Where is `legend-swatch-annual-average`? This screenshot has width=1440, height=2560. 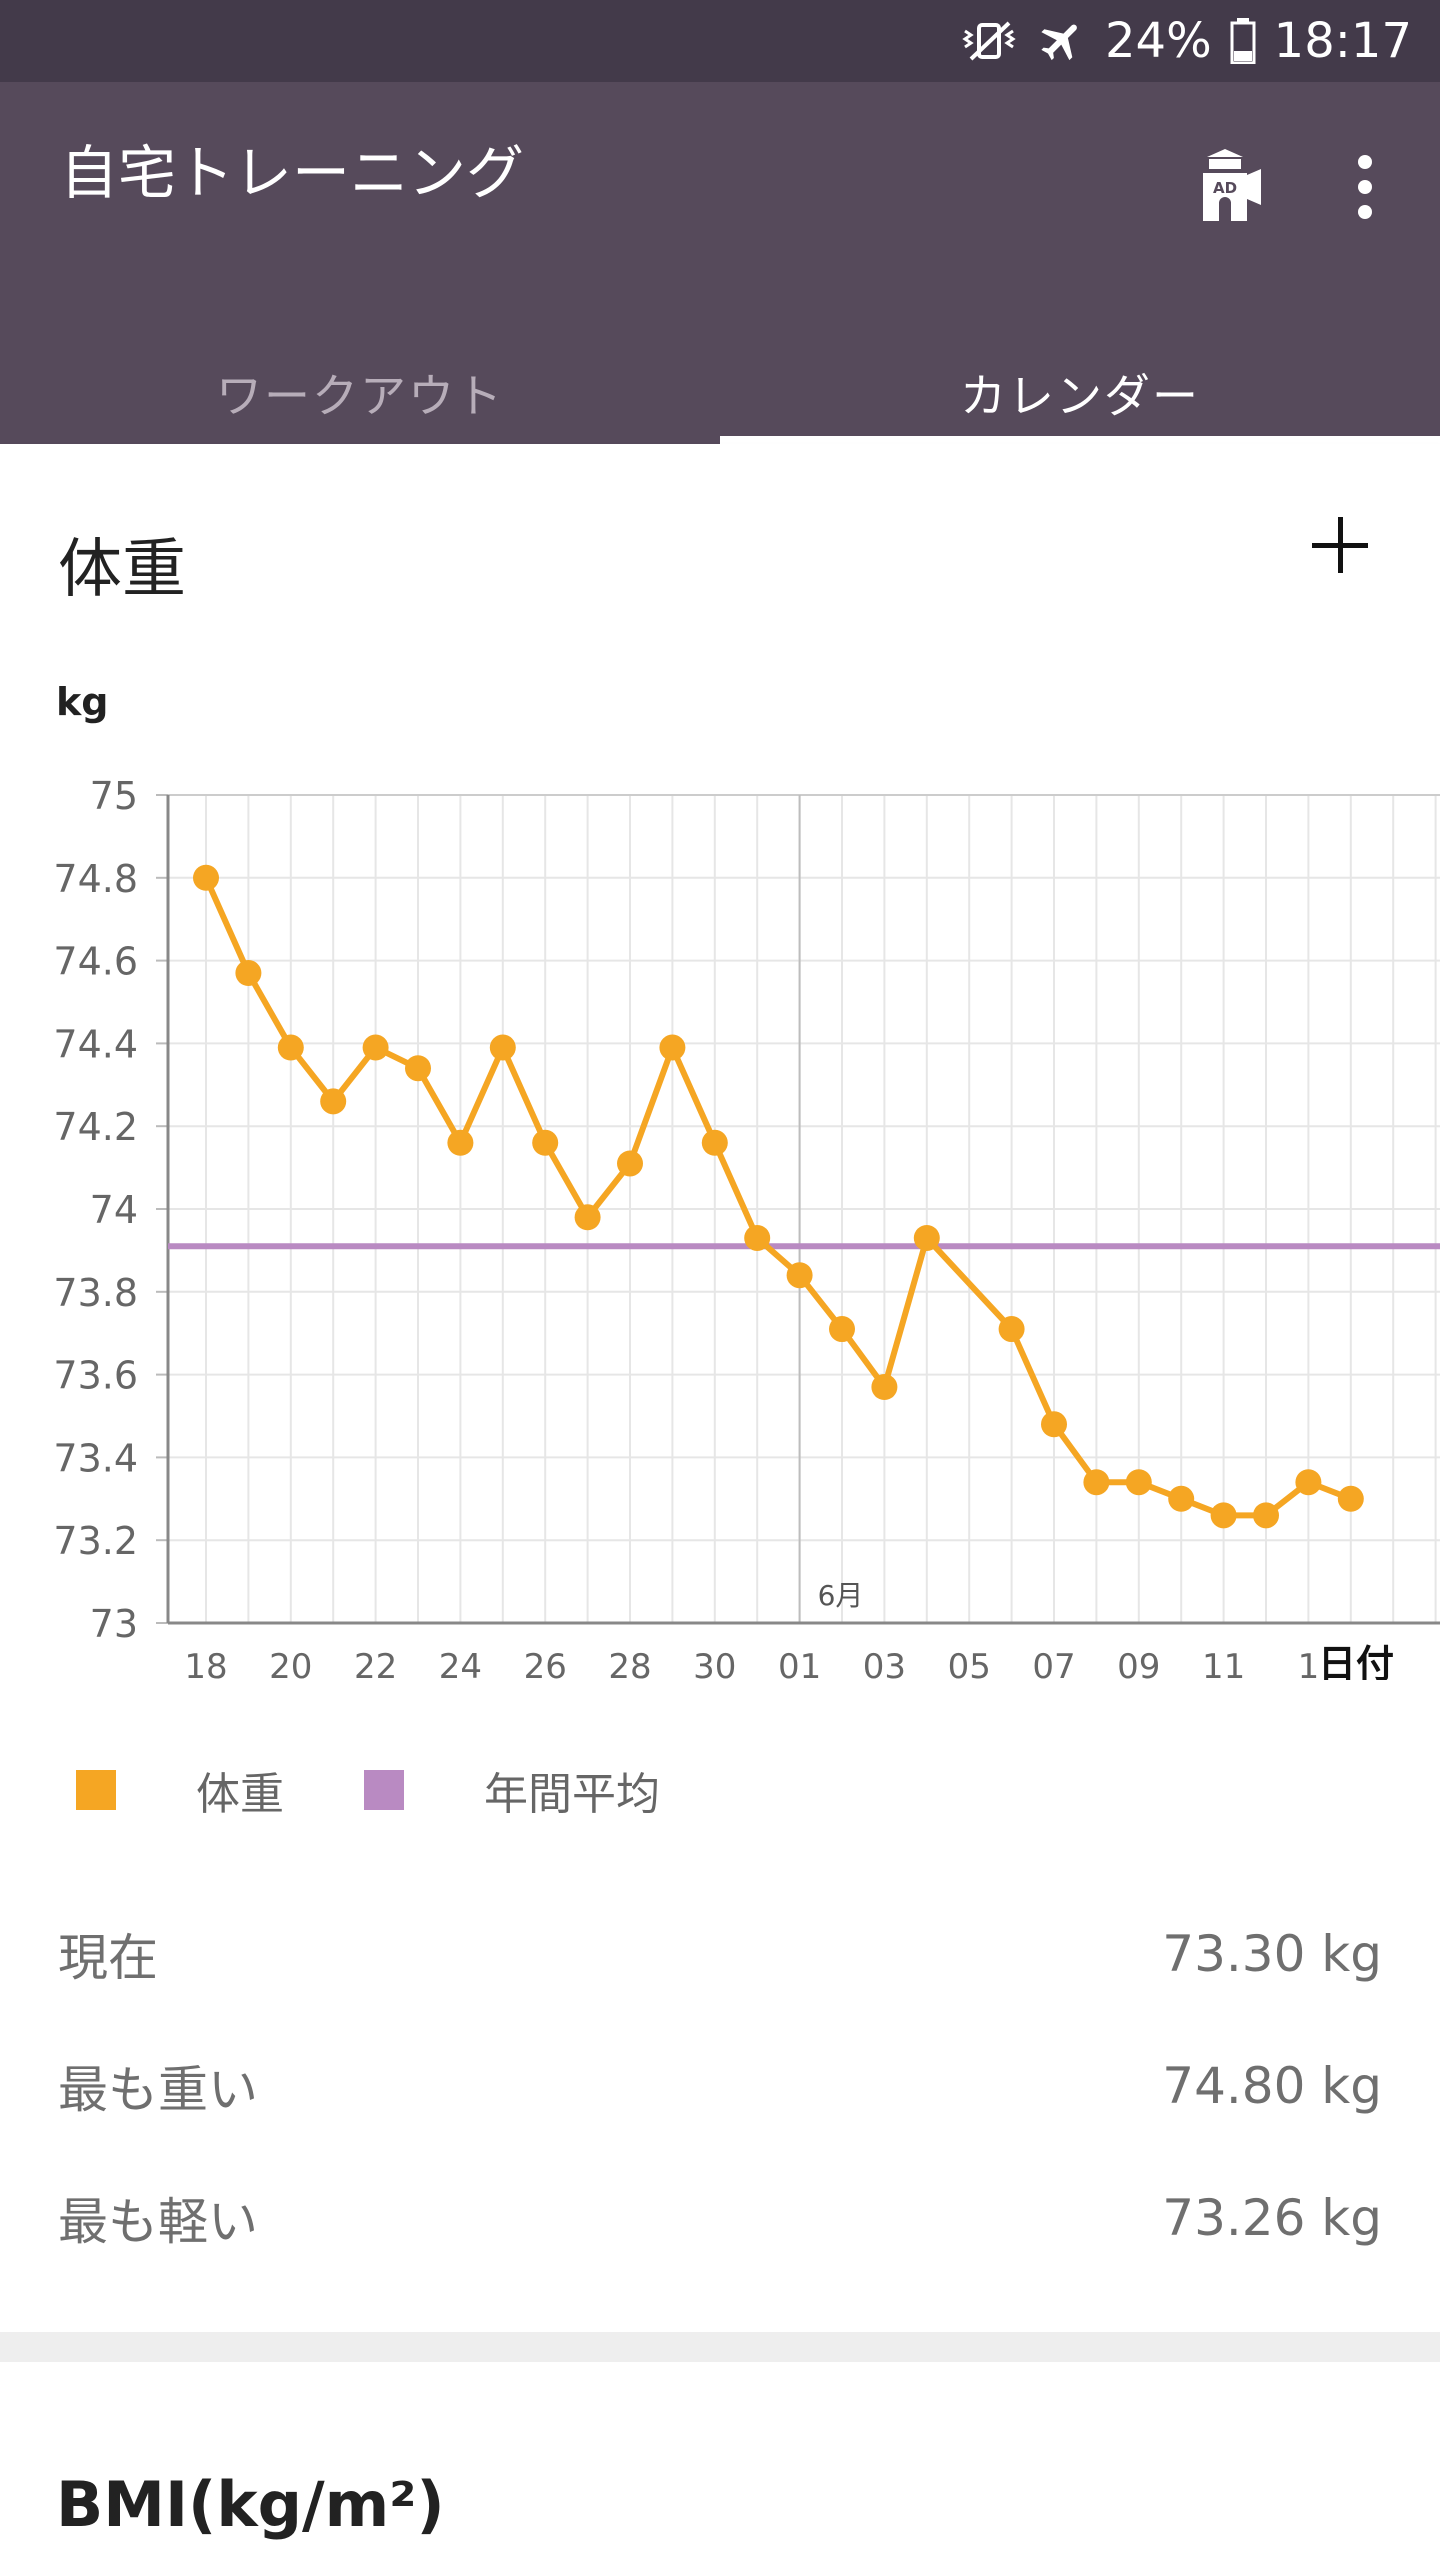
legend-swatch-annual-average is located at coordinates (384, 1790).